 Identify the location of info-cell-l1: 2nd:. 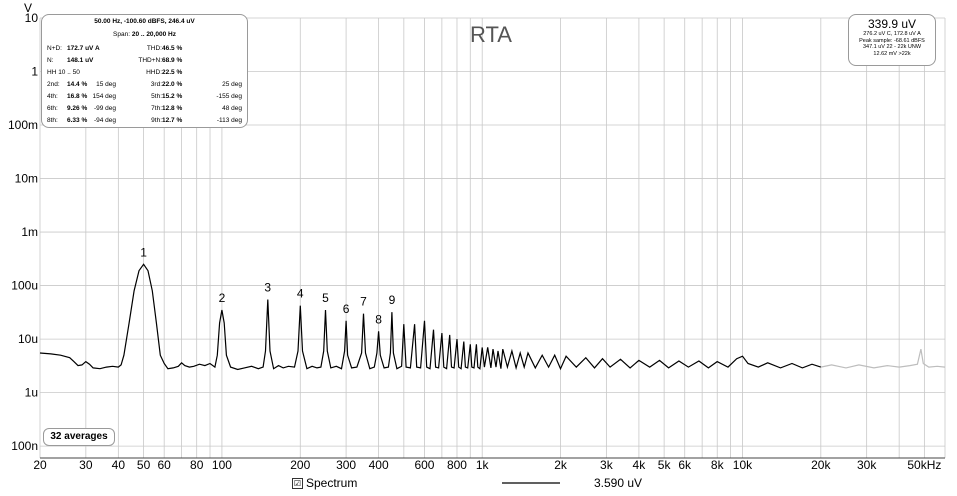
(53, 84).